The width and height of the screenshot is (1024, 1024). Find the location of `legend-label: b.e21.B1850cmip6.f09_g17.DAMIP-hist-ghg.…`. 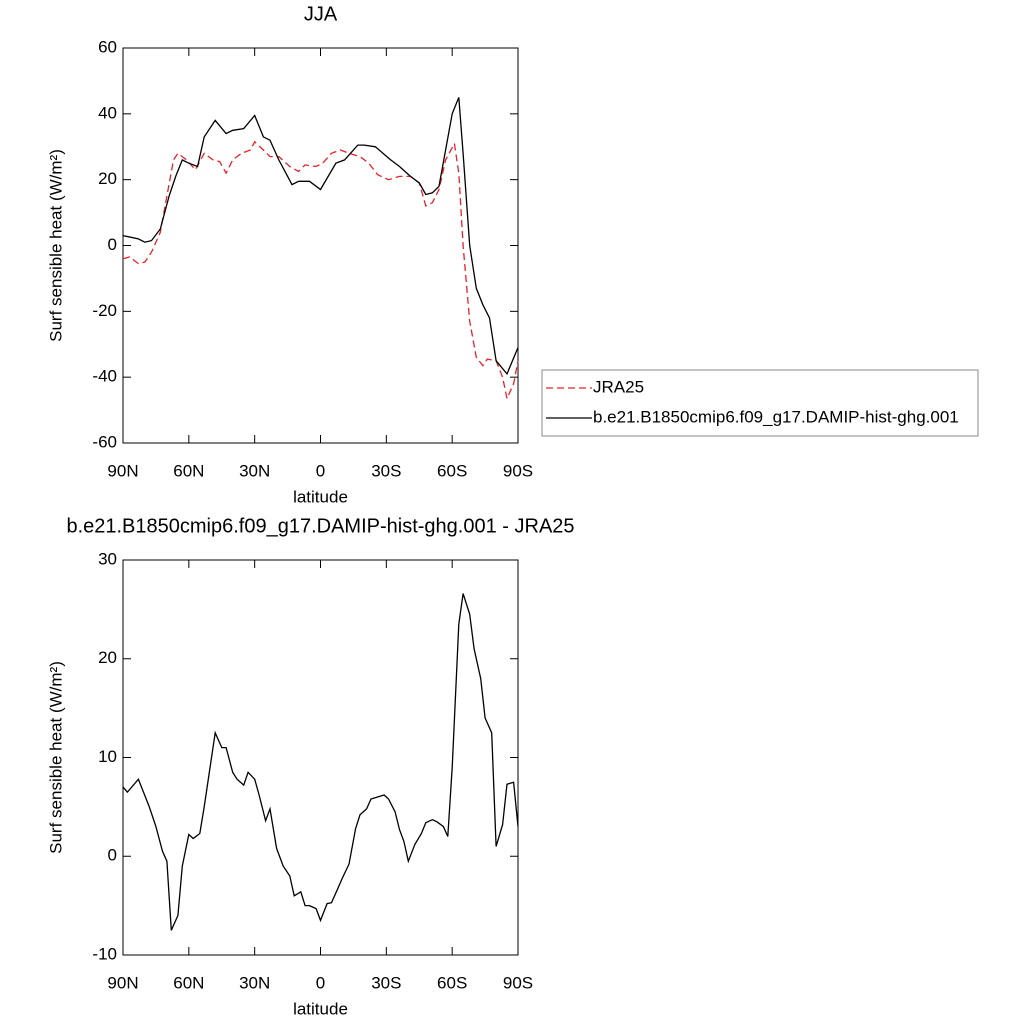

legend-label: b.e21.B1850cmip6.f09_g17.DAMIP-hist-ghg.… is located at coordinates (776, 416).